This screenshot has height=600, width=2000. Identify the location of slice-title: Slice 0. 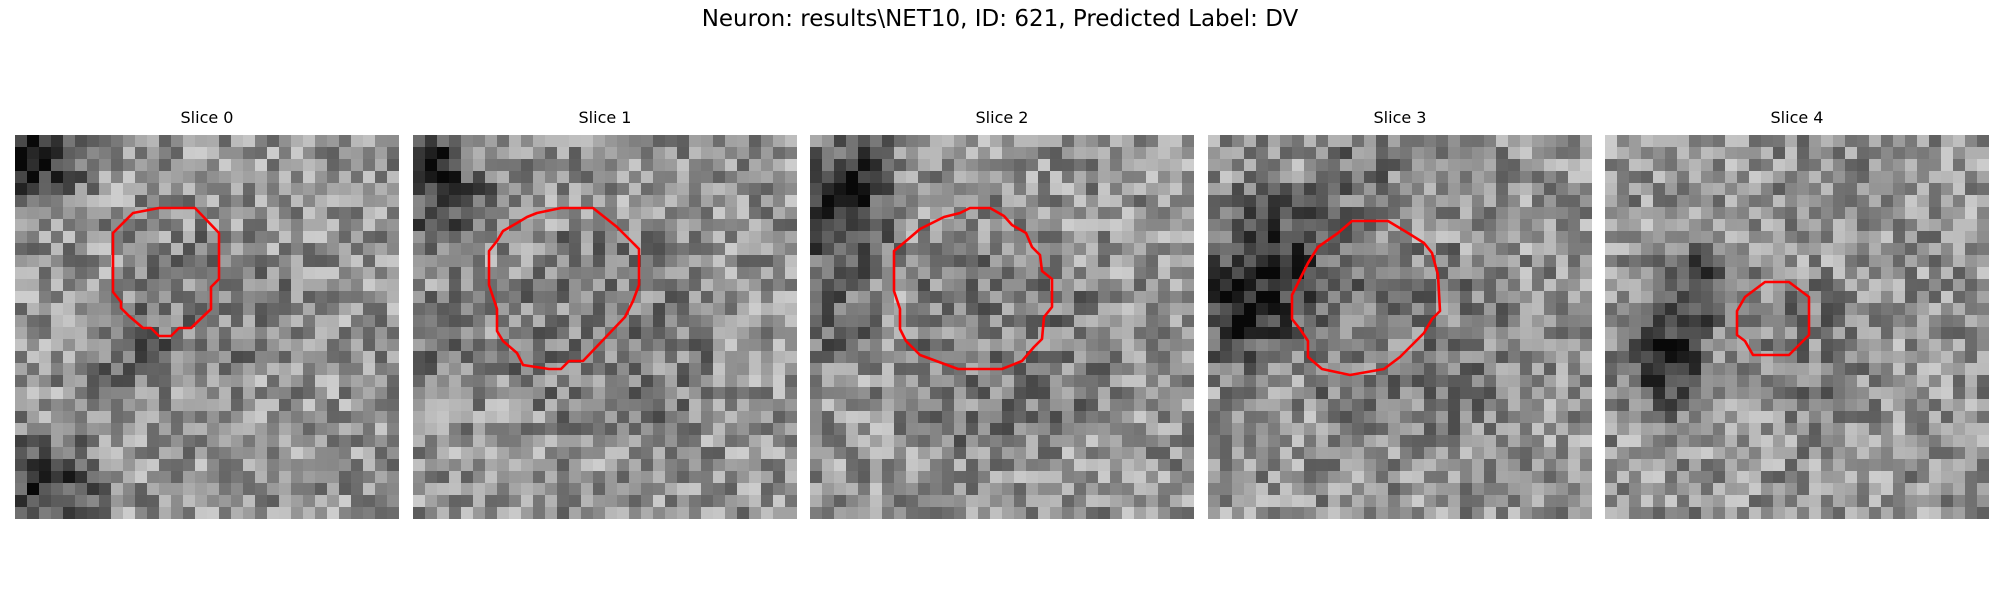
(207, 117).